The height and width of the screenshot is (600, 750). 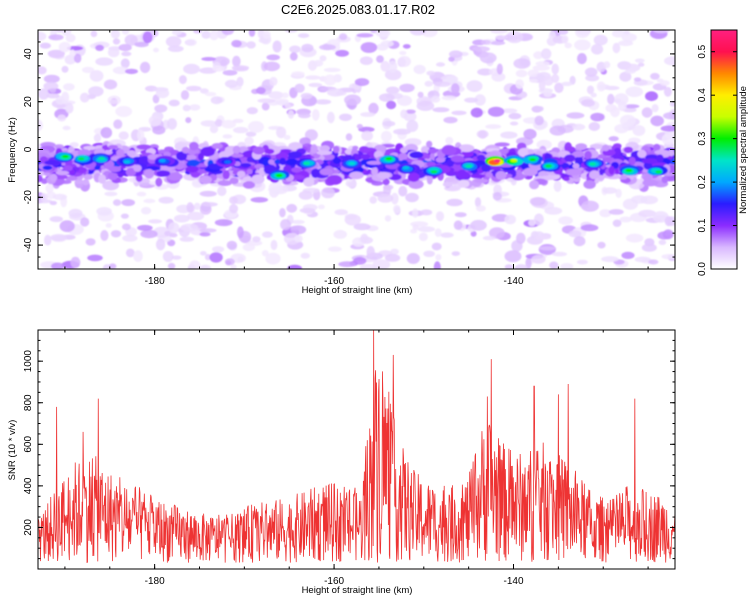 I want to click on snr-x-axis-label: Height of straight line (km), so click(x=357, y=590).